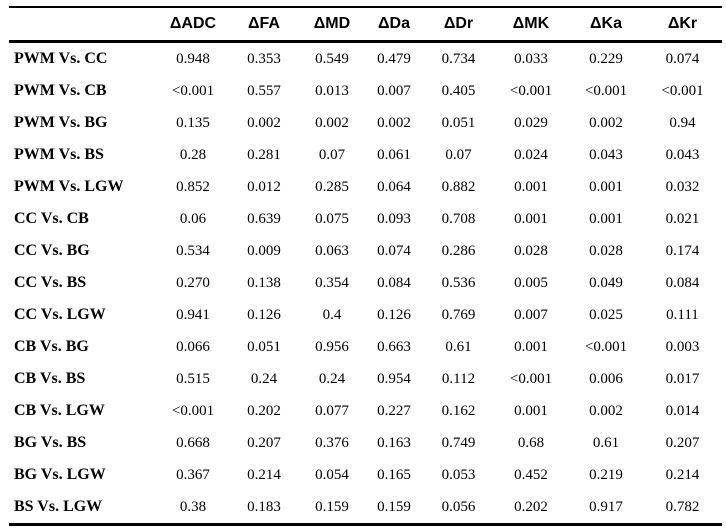 The image size is (726, 532). Describe the element at coordinates (61, 58) in the screenshot. I see `row-label: PWM Vs. CC` at that location.